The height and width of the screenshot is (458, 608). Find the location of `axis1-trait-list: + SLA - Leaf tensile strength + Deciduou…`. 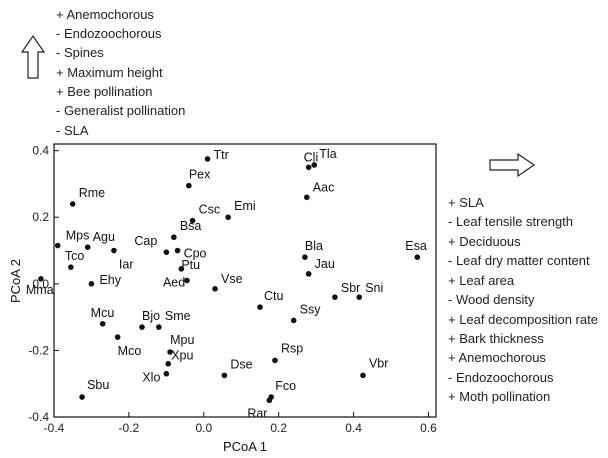

axis1-trait-list: + SLA - Leaf tensile strength + Deciduou… is located at coordinates (523, 299).